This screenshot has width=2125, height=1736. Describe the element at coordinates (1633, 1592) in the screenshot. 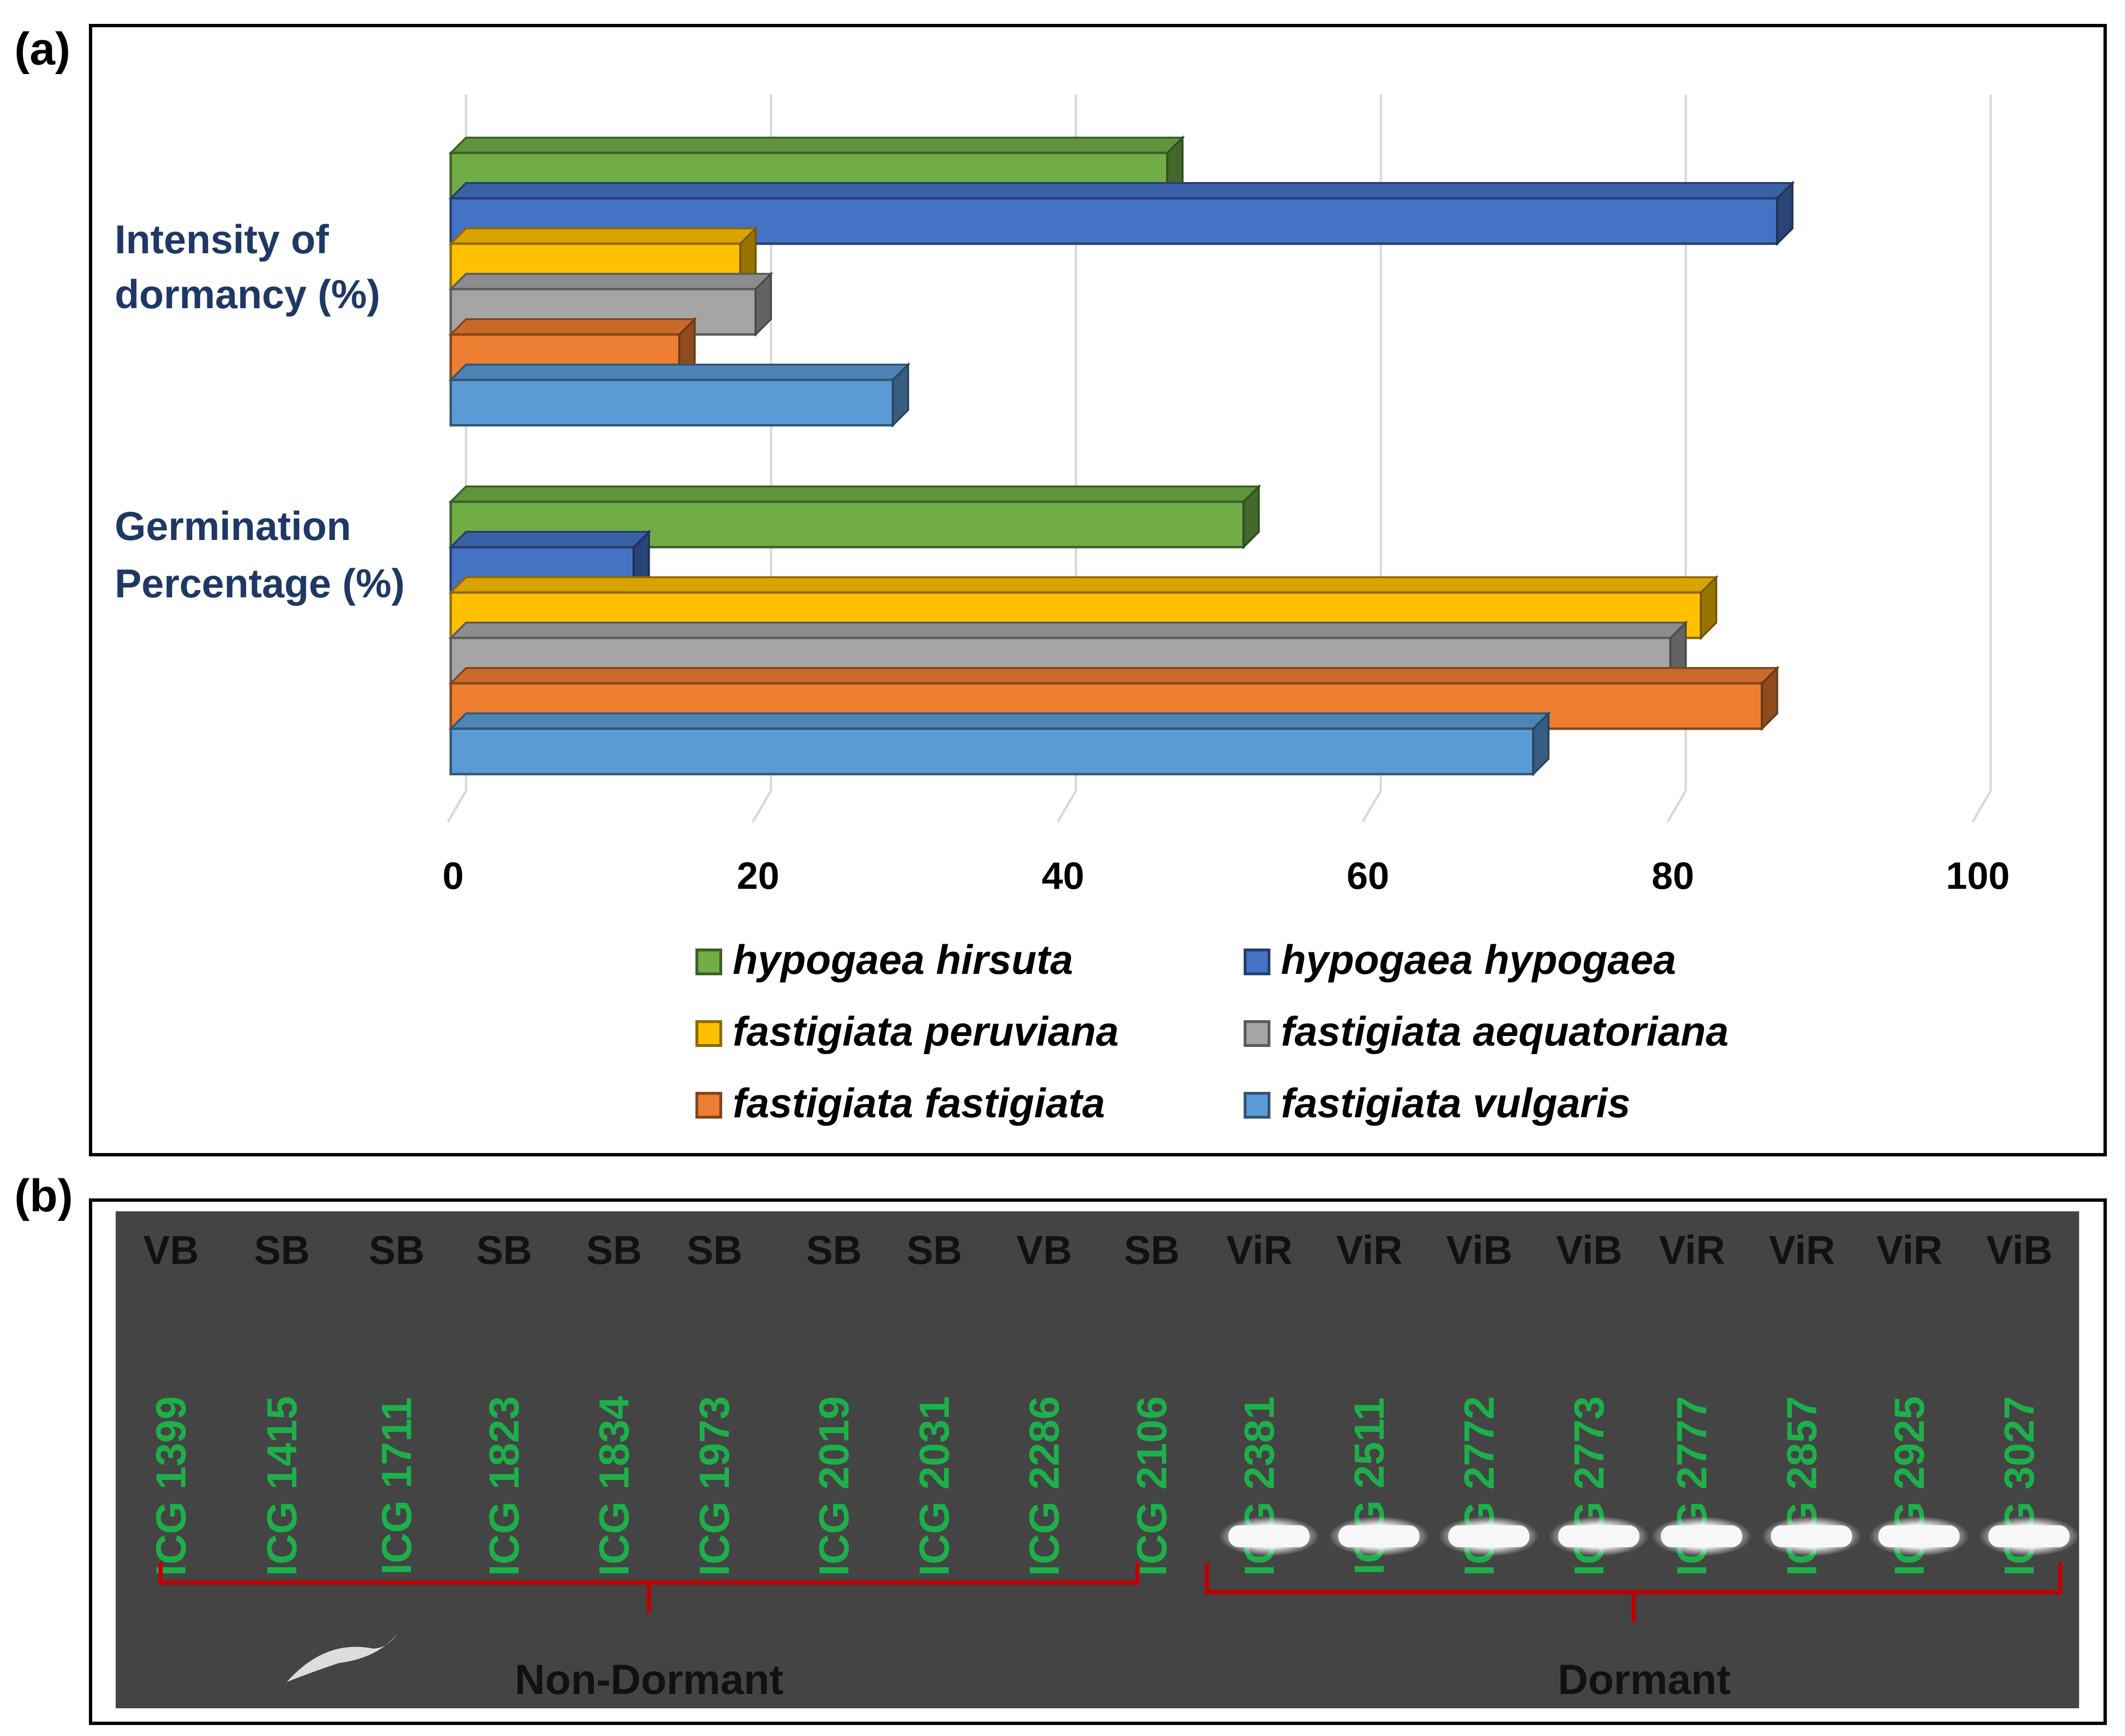

I see `bracket-dormant` at that location.